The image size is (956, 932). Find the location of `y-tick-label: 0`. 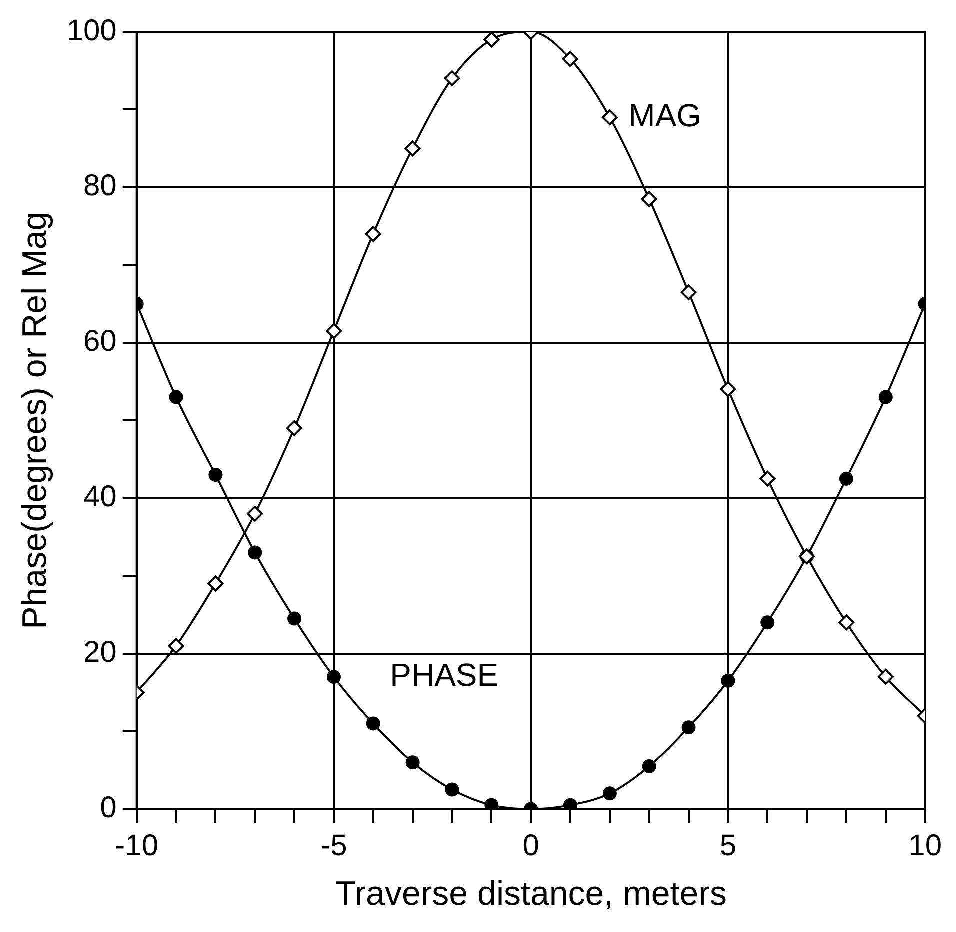

y-tick-label: 0 is located at coordinates (108, 807).